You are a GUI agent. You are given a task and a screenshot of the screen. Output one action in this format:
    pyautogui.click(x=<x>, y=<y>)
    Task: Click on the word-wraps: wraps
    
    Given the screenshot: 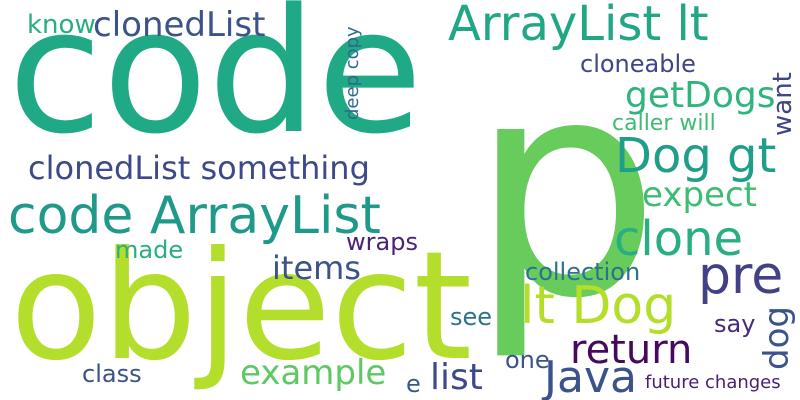 What is the action you would take?
    pyautogui.click(x=382, y=242)
    